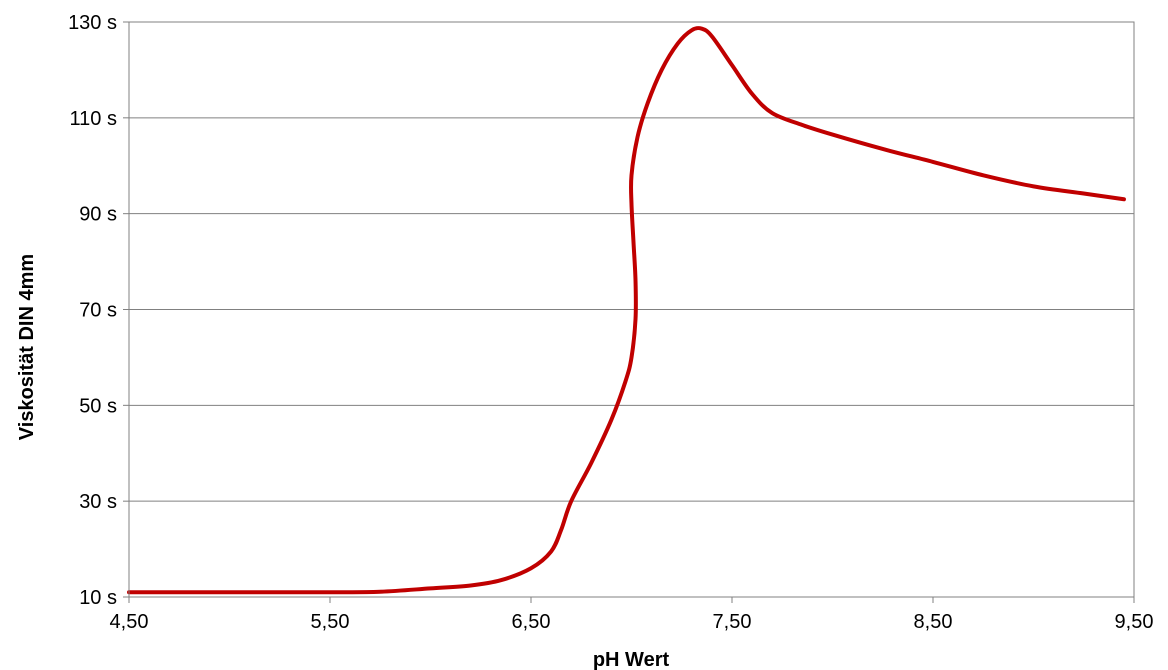  What do you see at coordinates (732, 622) in the screenshot?
I see `x-tick-label: 7,50` at bounding box center [732, 622].